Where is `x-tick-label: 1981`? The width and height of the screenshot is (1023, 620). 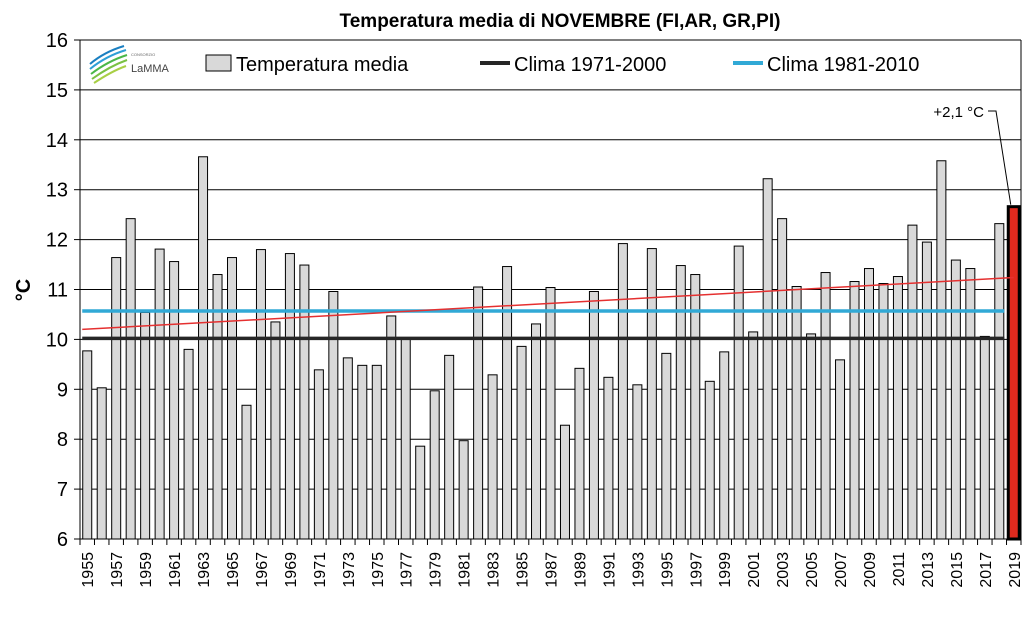 x-tick-label: 1981 is located at coordinates (465, 570).